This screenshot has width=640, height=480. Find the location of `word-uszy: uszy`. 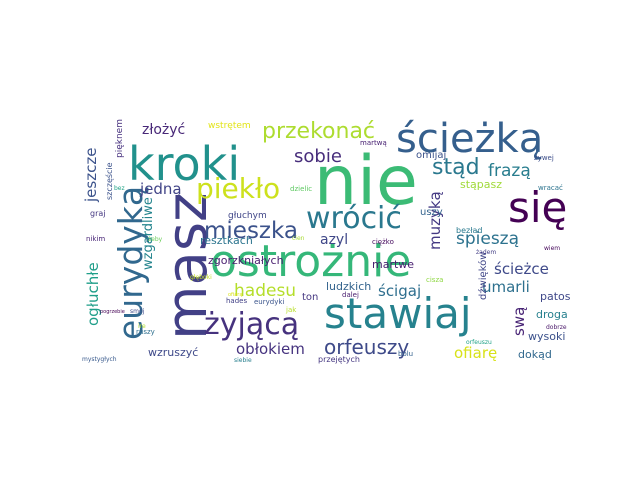

word-uszy: uszy is located at coordinates (431, 212).